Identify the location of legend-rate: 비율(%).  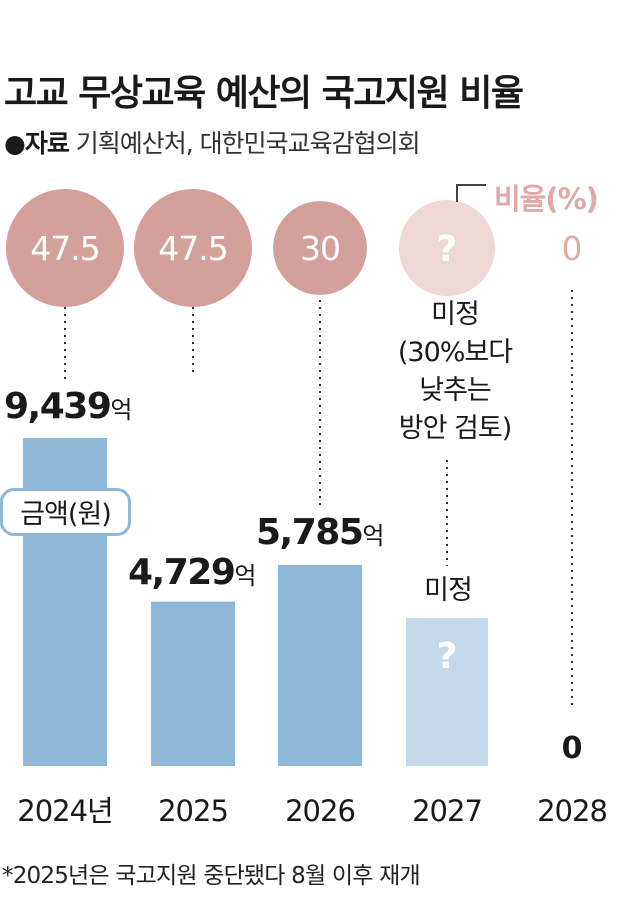
(546, 199).